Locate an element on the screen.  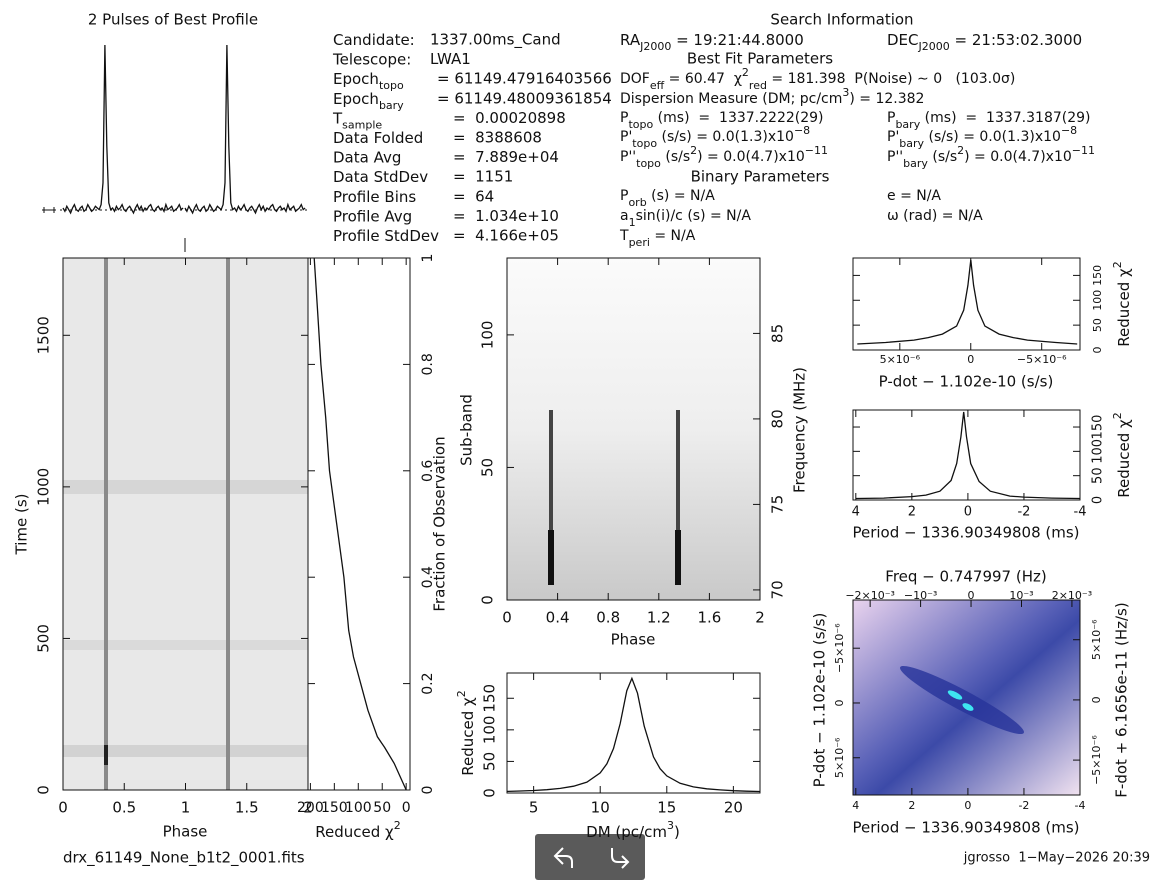
x-tick-label: -4 is located at coordinates (1080, 512).